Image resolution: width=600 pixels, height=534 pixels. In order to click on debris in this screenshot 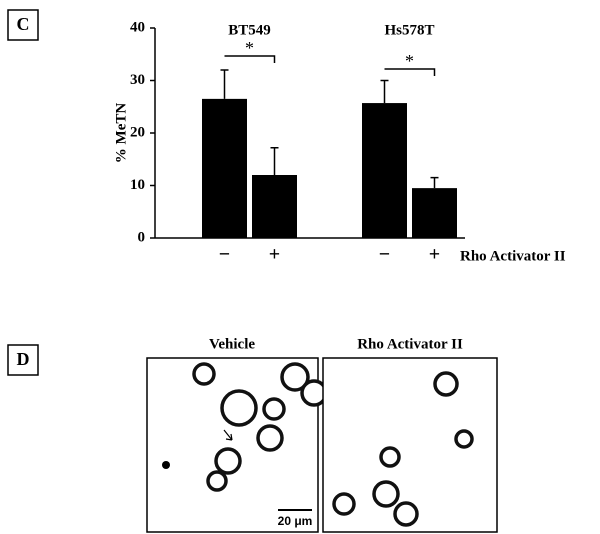, I will do `click(166, 465)`.